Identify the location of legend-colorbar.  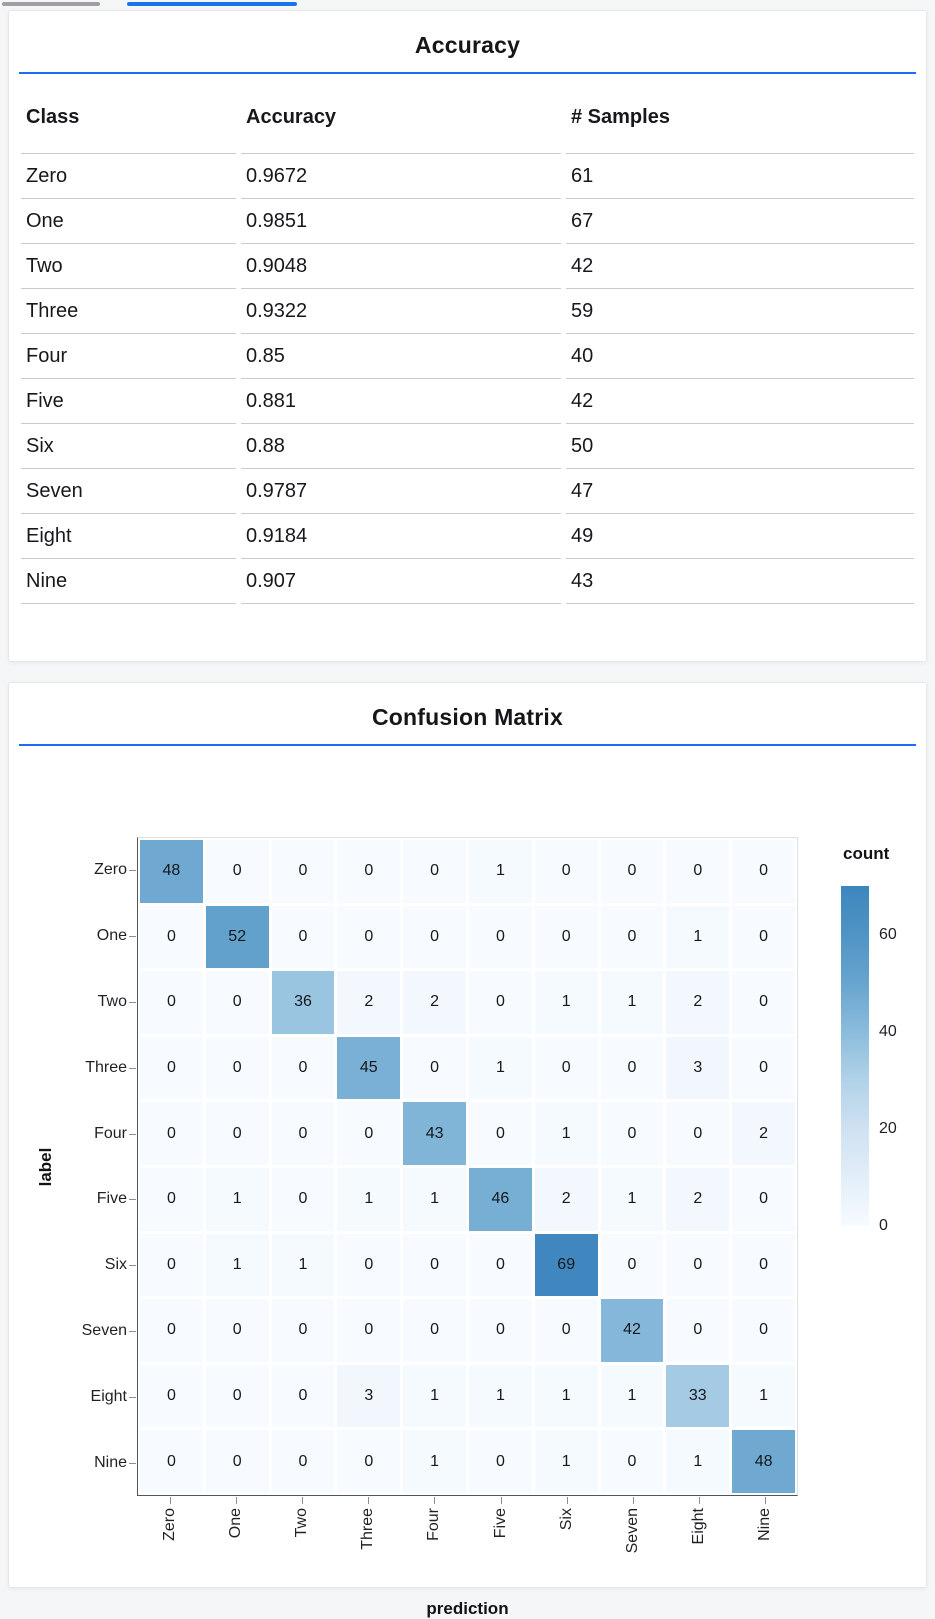
(855, 1056).